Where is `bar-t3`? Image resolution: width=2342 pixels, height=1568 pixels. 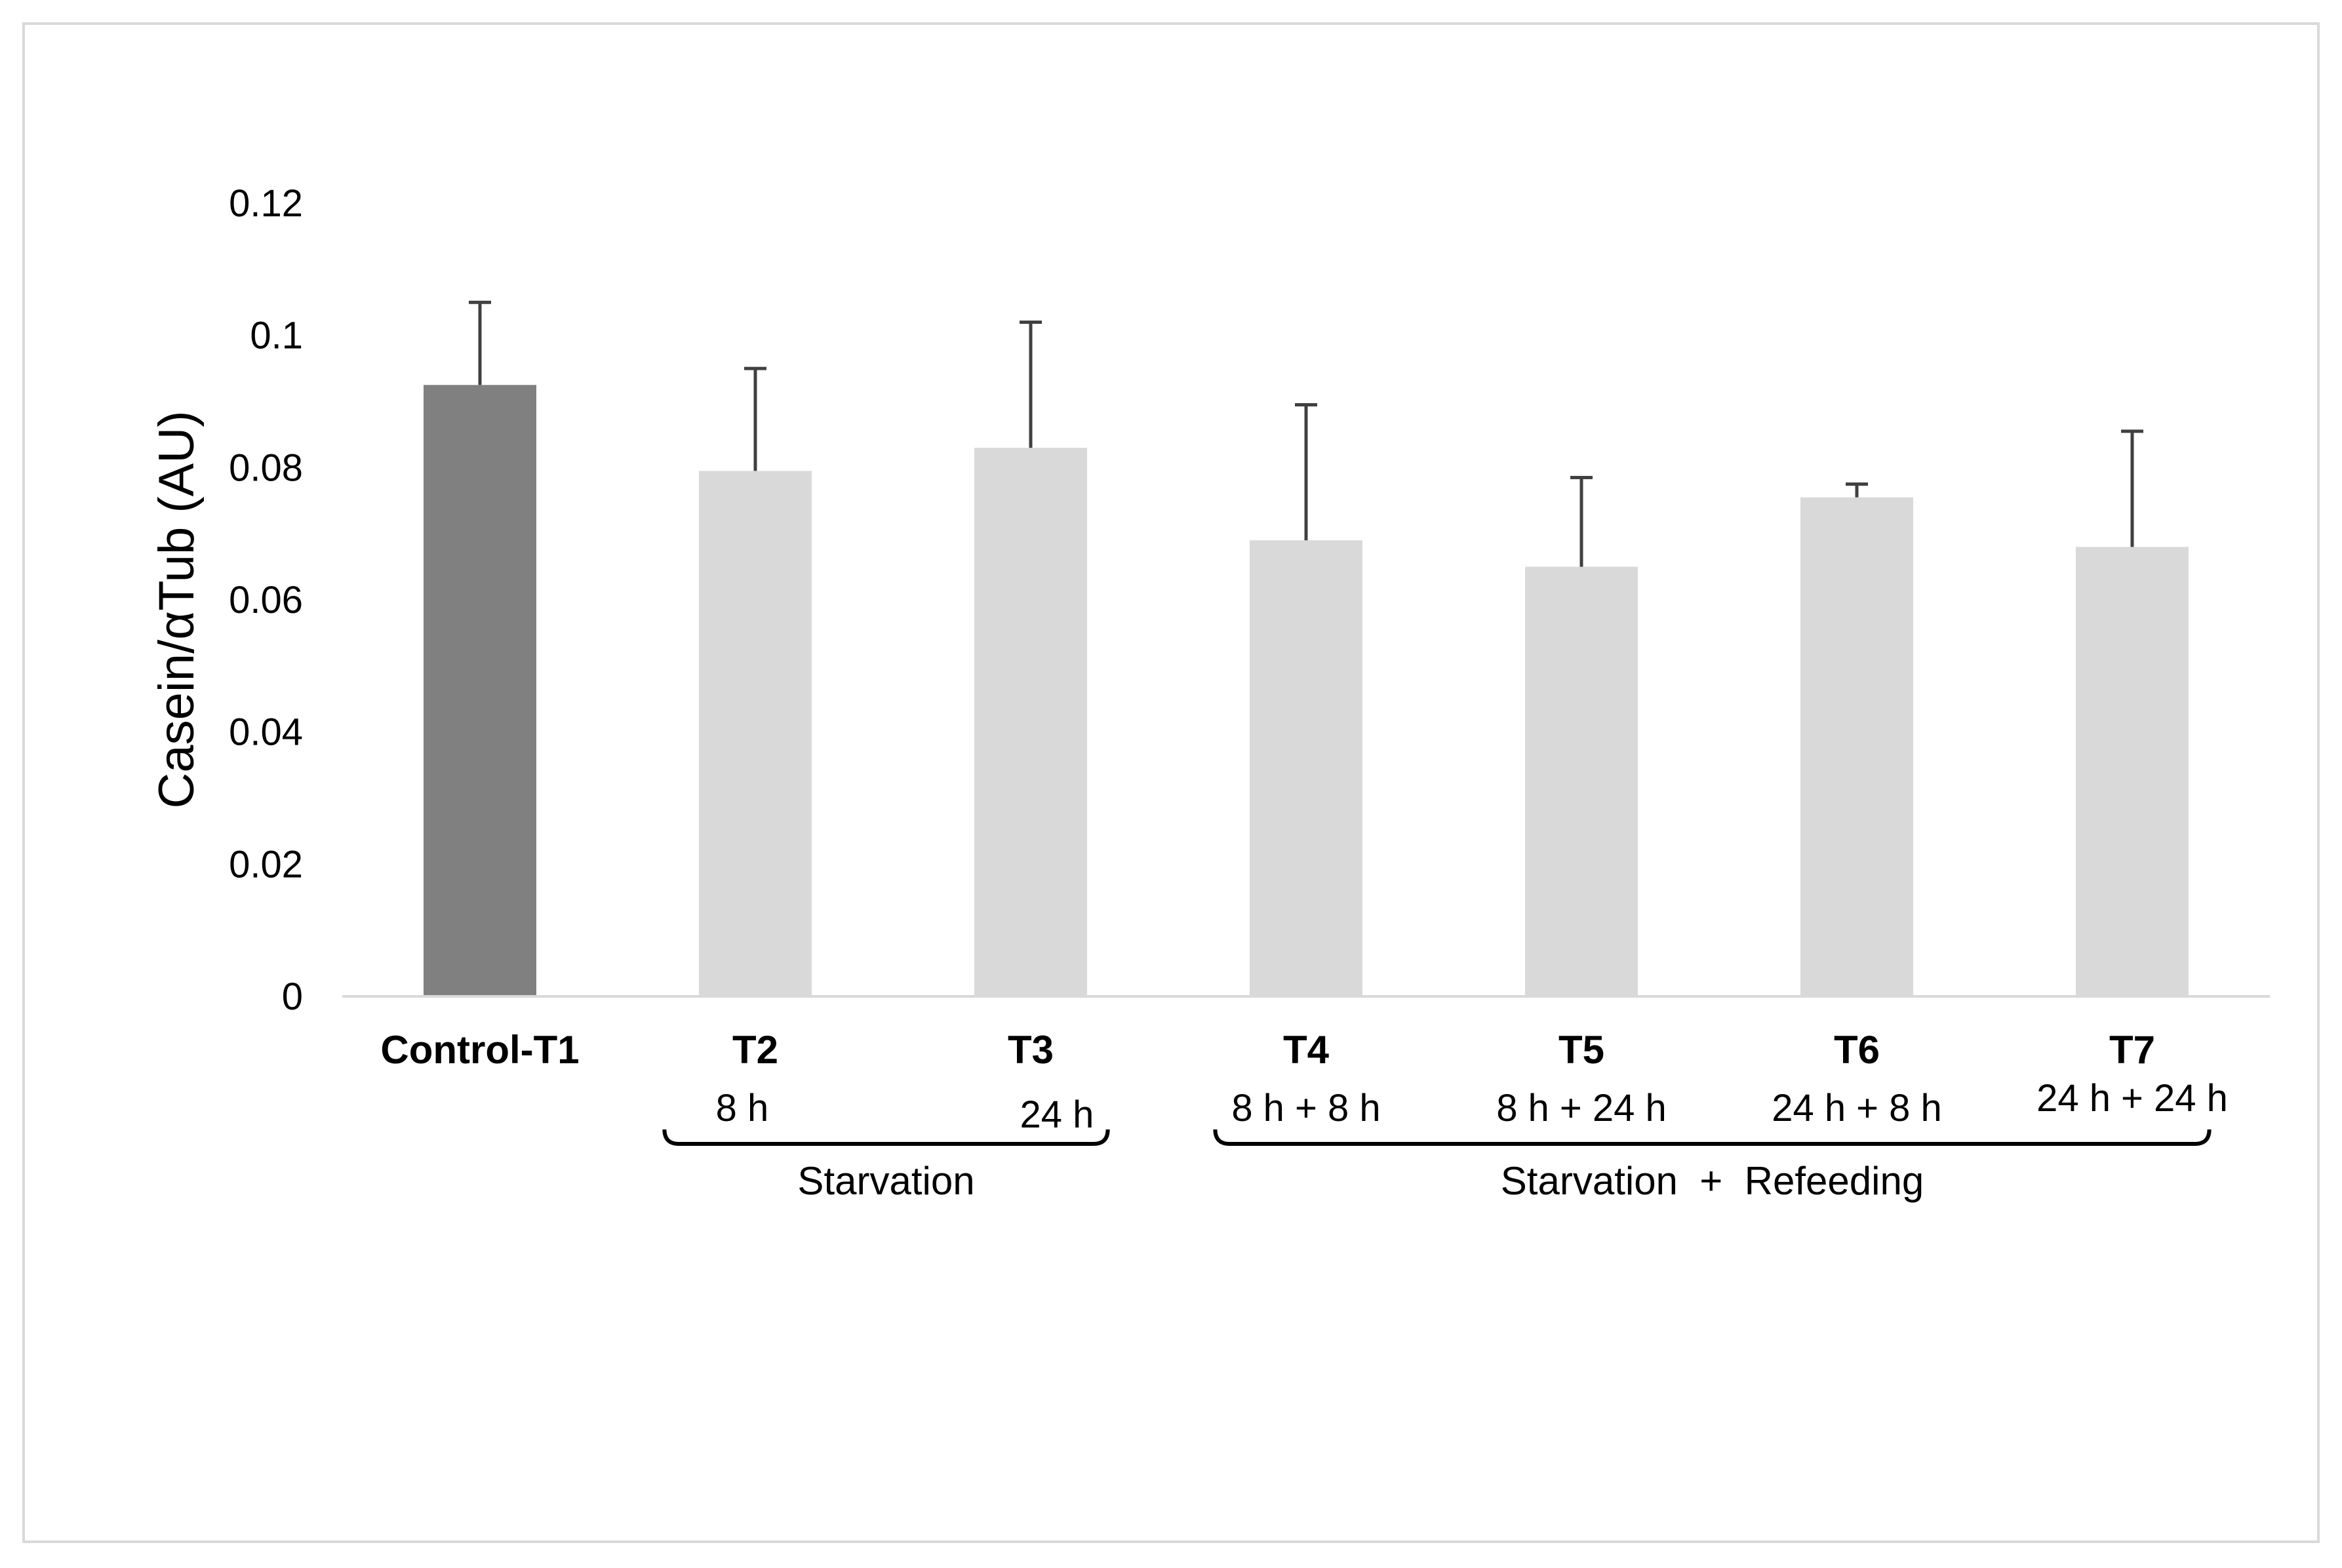
bar-t3 is located at coordinates (1030, 722).